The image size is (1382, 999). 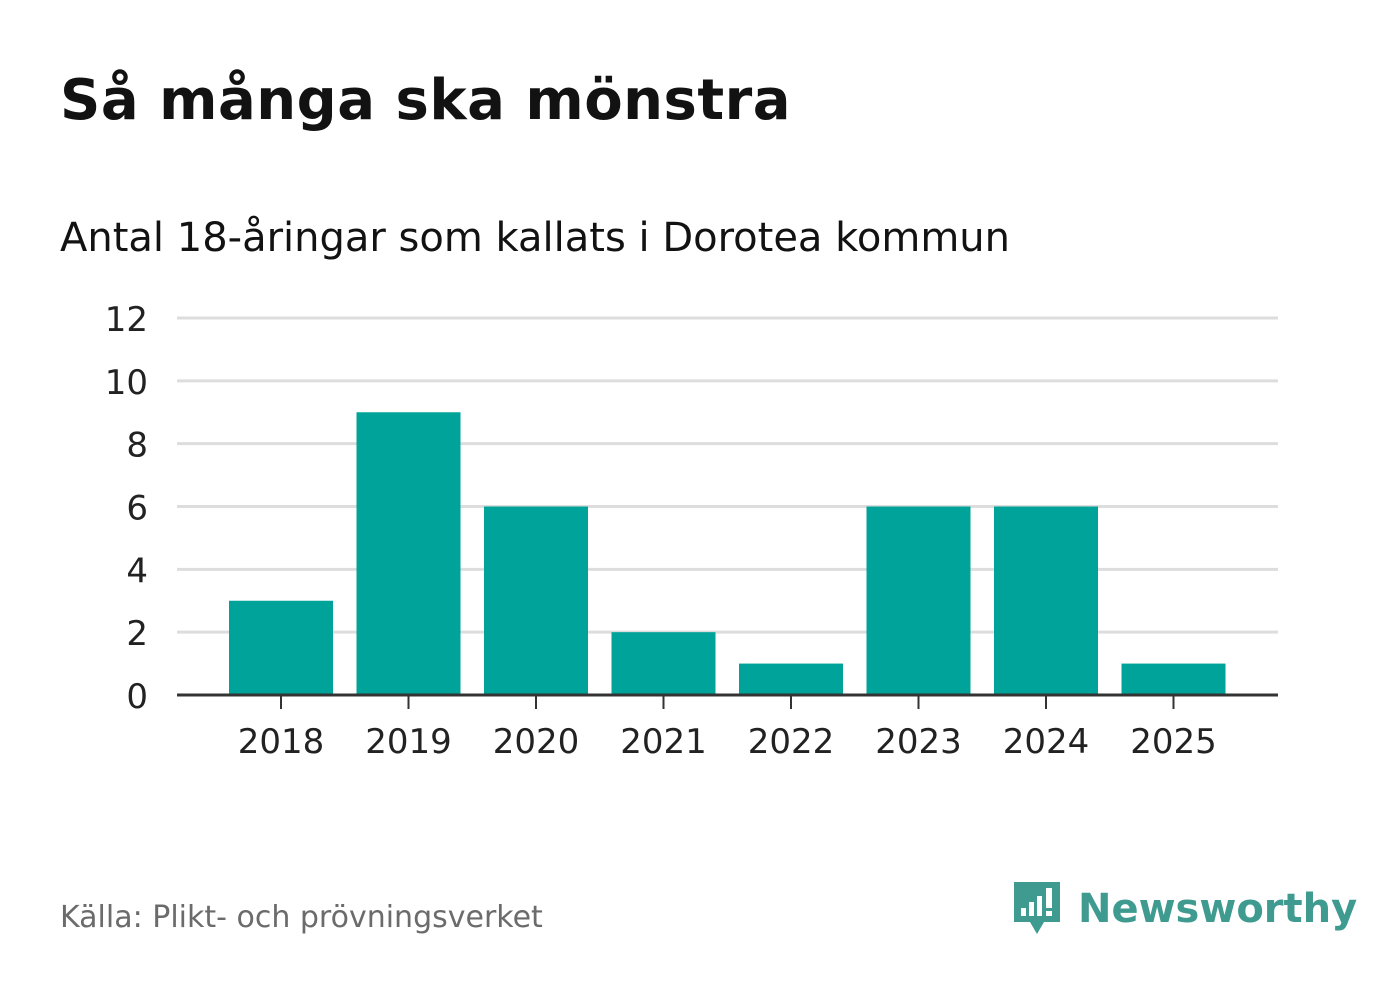 What do you see at coordinates (137, 697) in the screenshot?
I see `y-tick-label: 0` at bounding box center [137, 697].